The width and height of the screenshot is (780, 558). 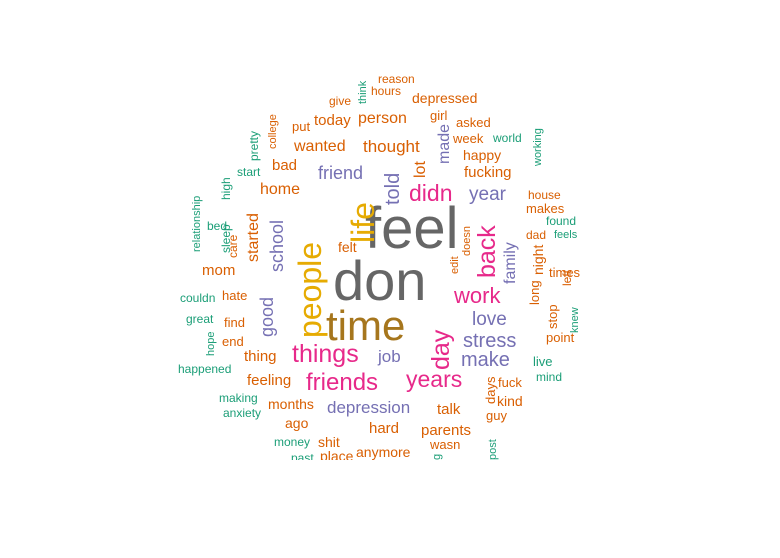 I want to click on word-hope: hope, so click(x=211, y=343).